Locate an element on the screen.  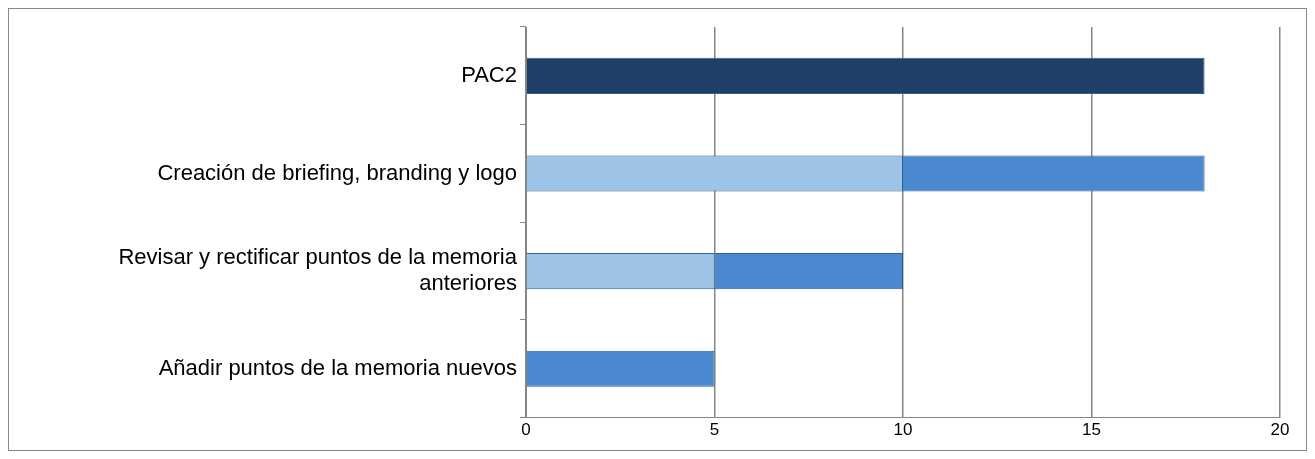
x-tick-label: 15 is located at coordinates (1091, 430).